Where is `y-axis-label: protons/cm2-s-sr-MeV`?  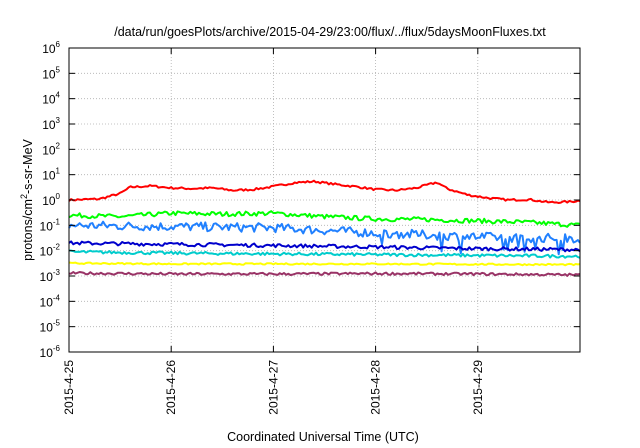
y-axis-label: protons/cm2-s-sr-MeV is located at coordinates (27, 199).